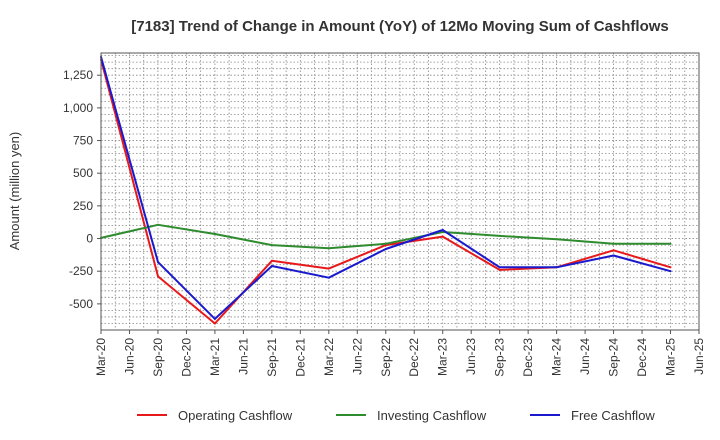 This screenshot has height=440, width=720. What do you see at coordinates (235, 415) in the screenshot?
I see `legend-label-operating-cashflow: Operating Cashflow` at bounding box center [235, 415].